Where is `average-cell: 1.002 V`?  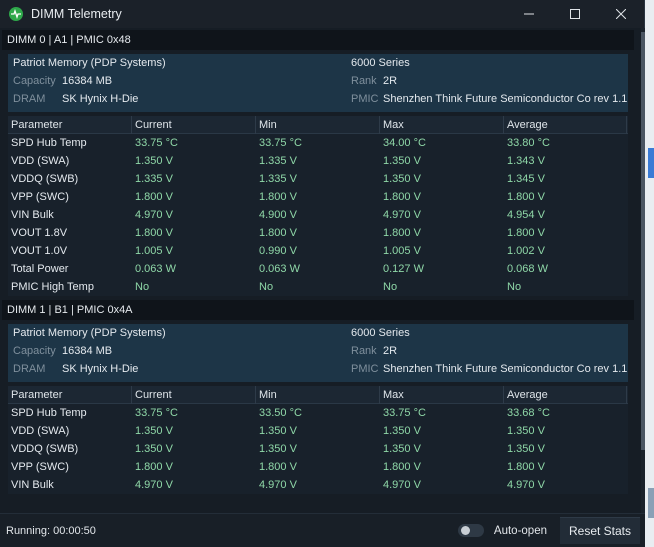 average-cell: 1.002 V is located at coordinates (526, 251).